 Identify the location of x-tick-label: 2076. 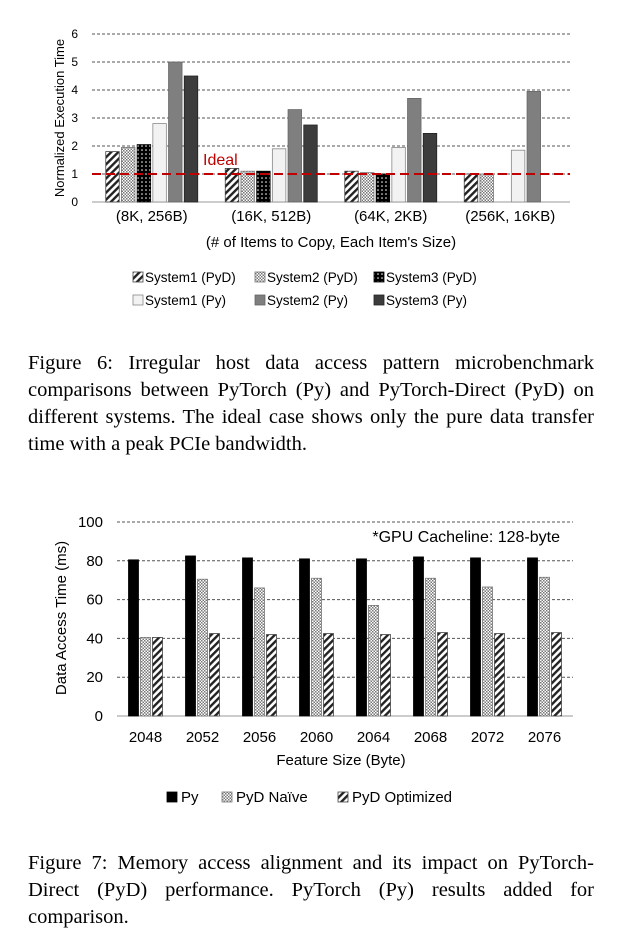
(544, 737).